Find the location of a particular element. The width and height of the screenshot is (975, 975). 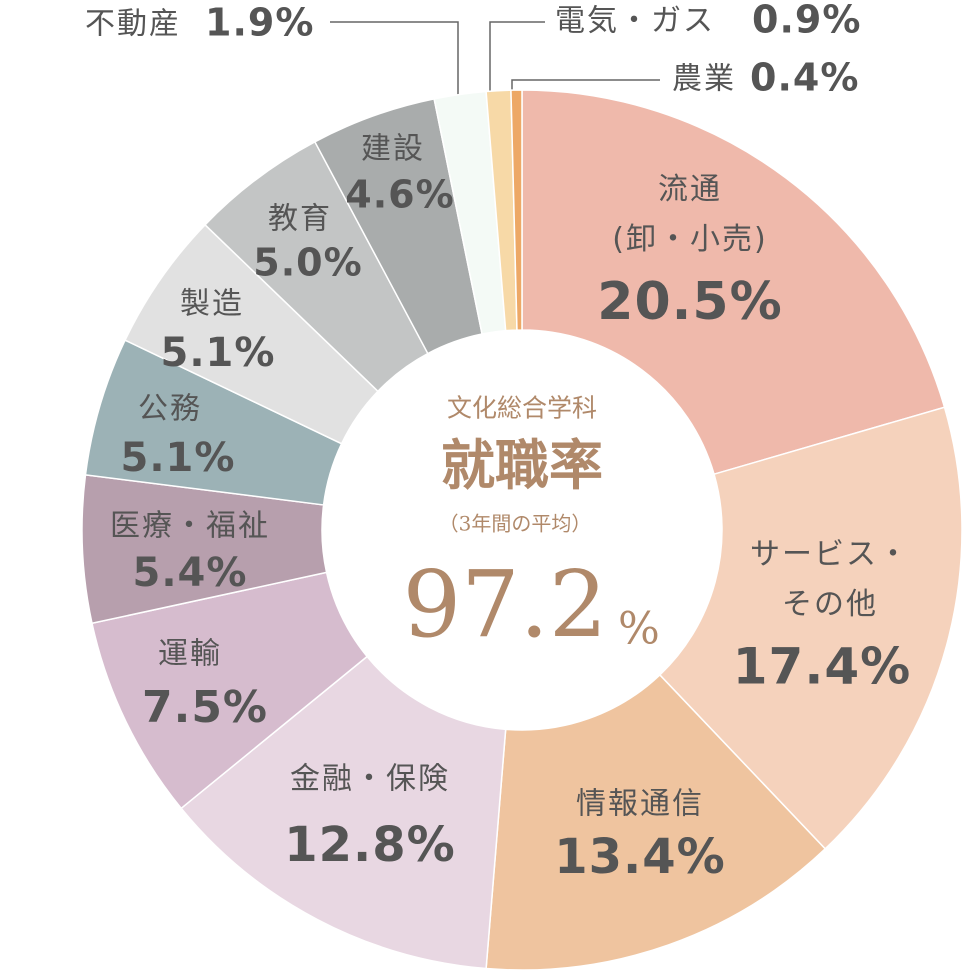

value-label: 0.4% is located at coordinates (804, 78).